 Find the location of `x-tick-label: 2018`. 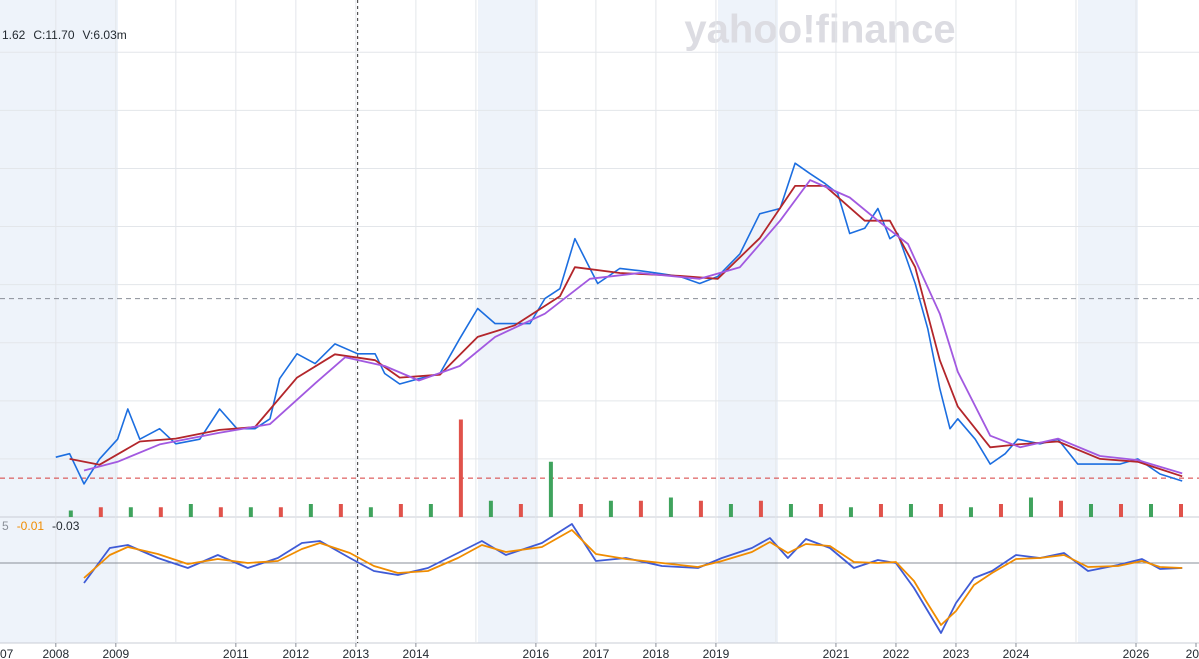

x-tick-label: 2018 is located at coordinates (656, 653).